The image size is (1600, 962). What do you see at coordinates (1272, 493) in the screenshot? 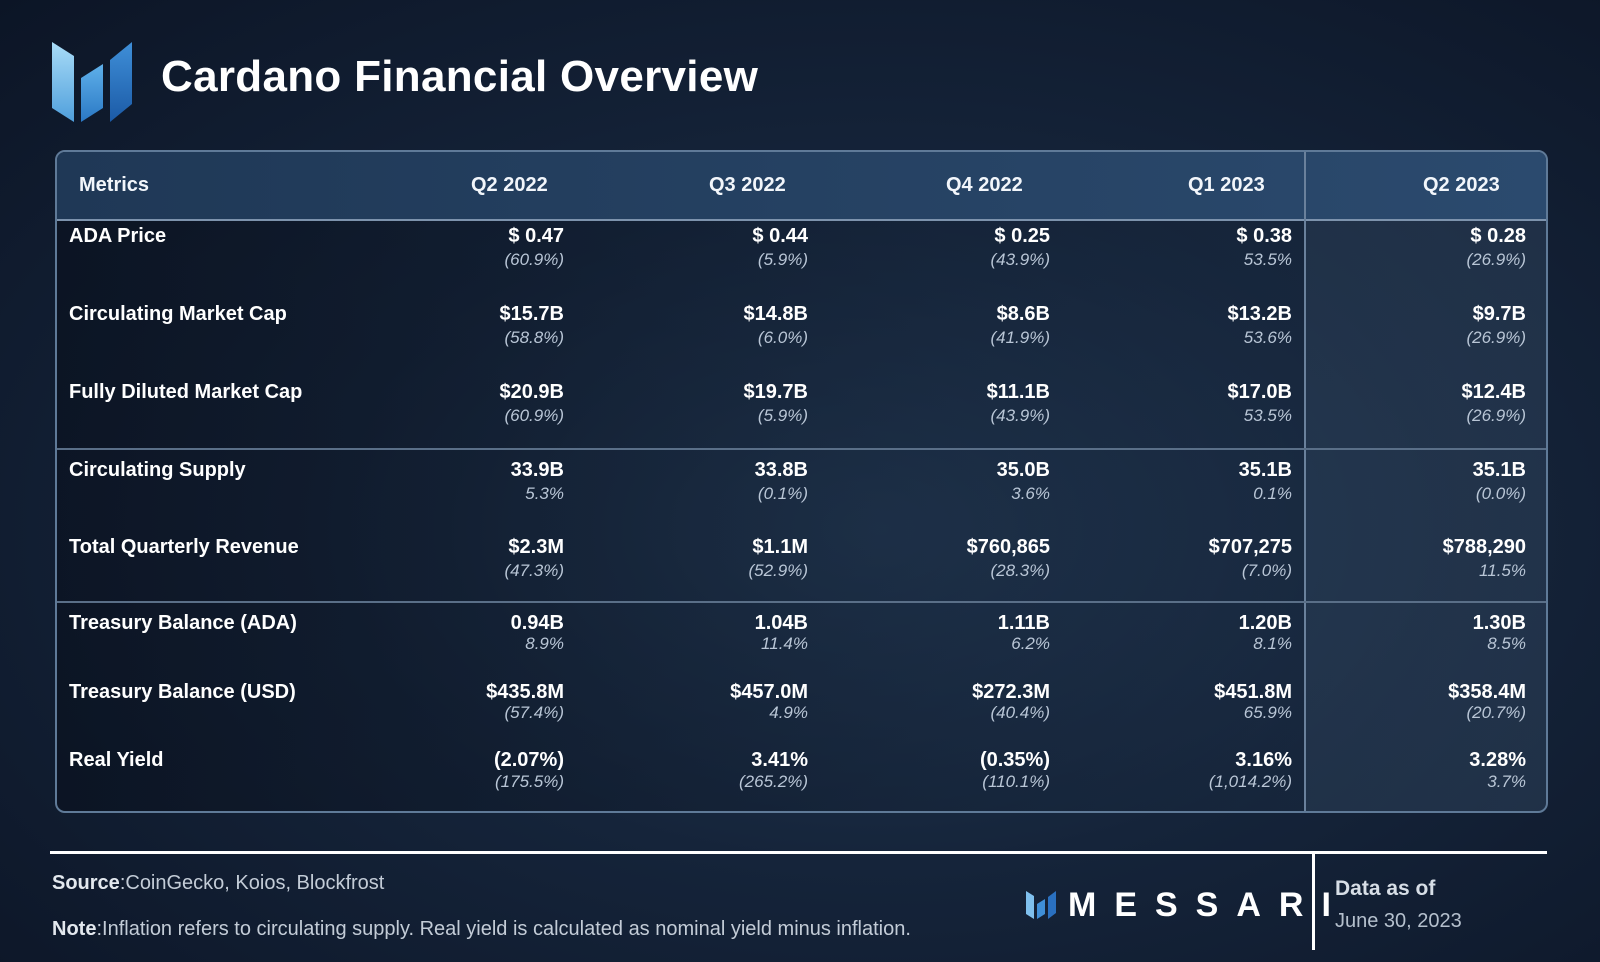
I see `cell-change-q1-2023: 0.1%` at bounding box center [1272, 493].